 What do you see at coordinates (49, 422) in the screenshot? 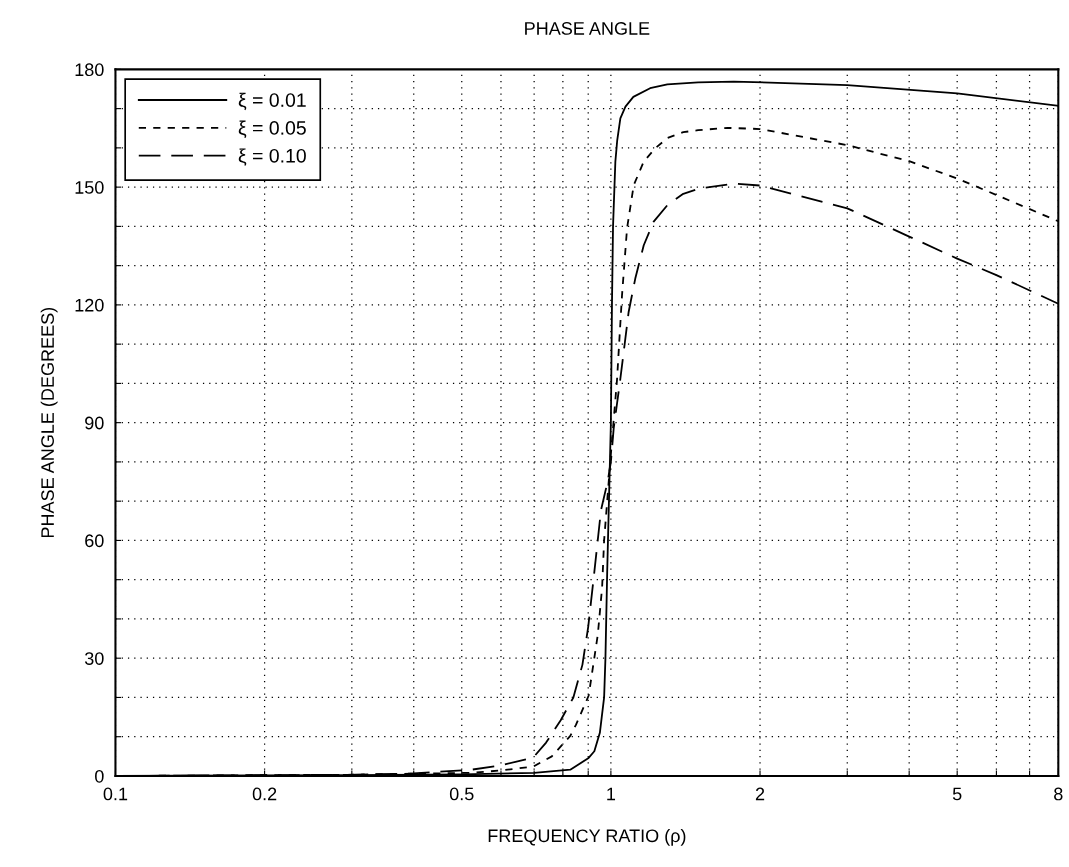
I see `y-axis-title: PHASE ANGLE (DEGREES)` at bounding box center [49, 422].